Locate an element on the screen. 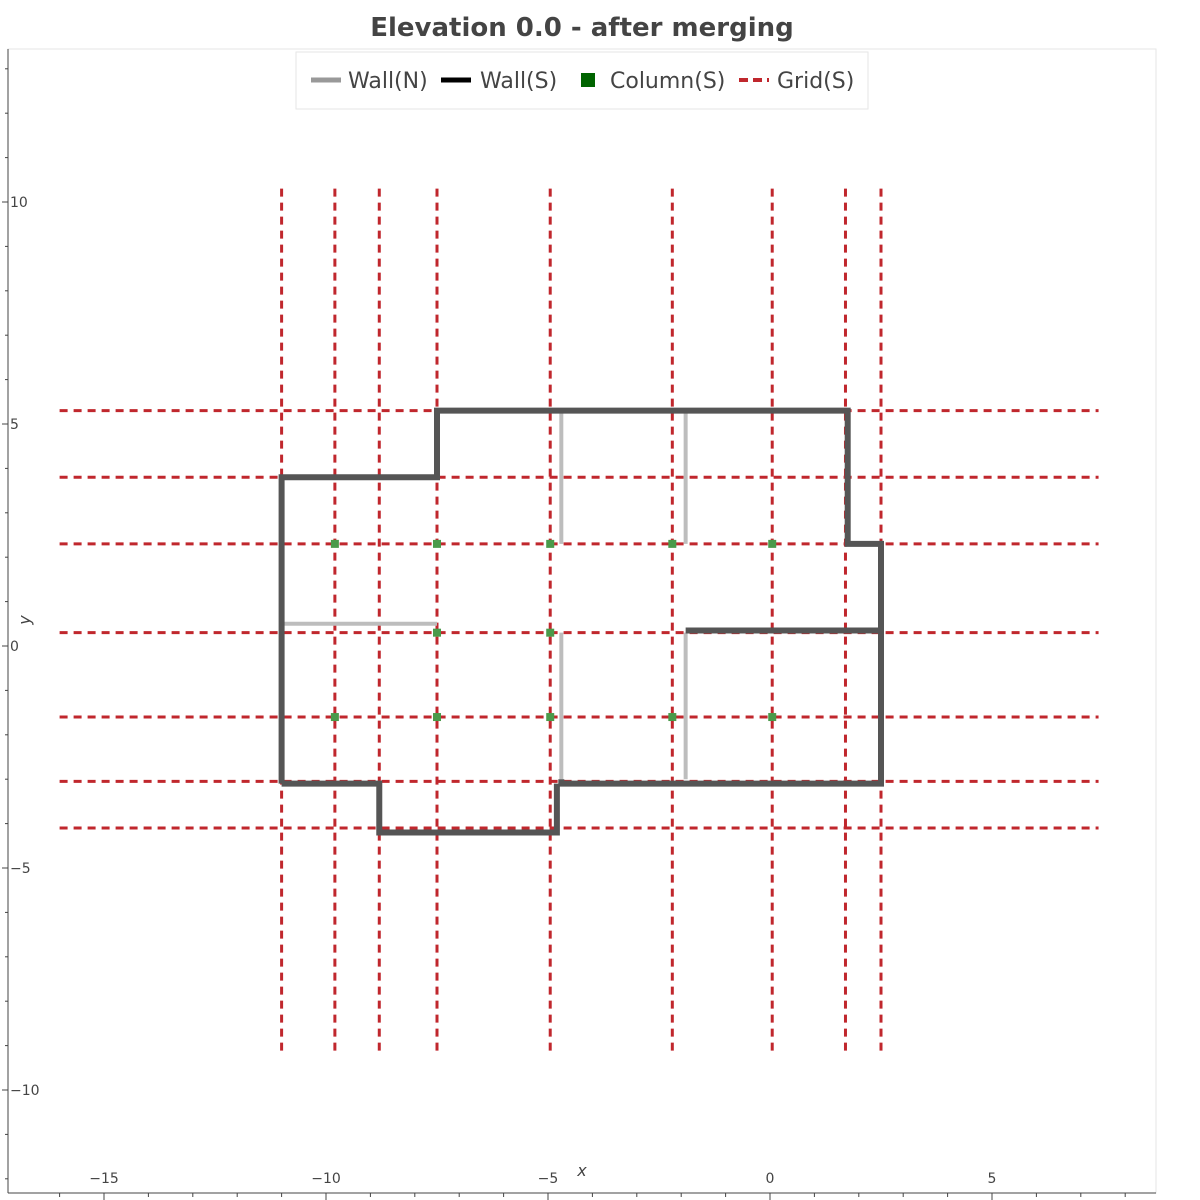 The image size is (1200, 1200). x-tick-label: −10 is located at coordinates (326, 1179).